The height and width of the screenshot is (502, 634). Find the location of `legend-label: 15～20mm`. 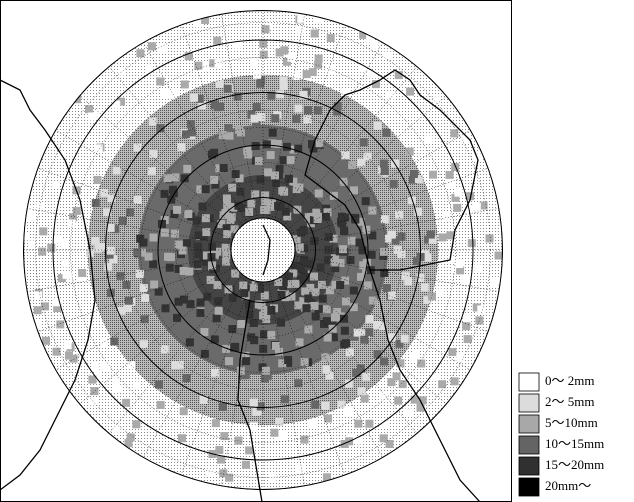

legend-label: 15～20mm is located at coordinates (574, 464).